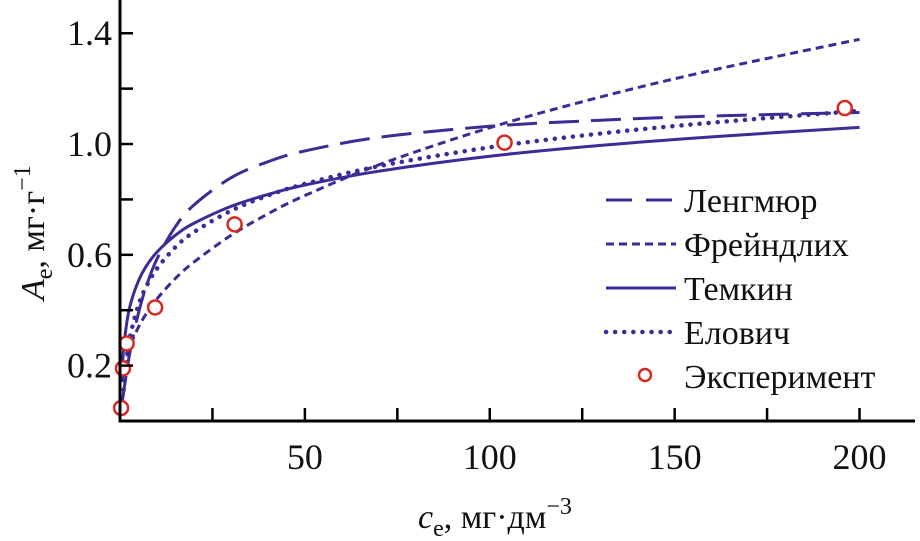  What do you see at coordinates (737, 333) in the screenshot?
I see `legend-label: Елович` at bounding box center [737, 333].